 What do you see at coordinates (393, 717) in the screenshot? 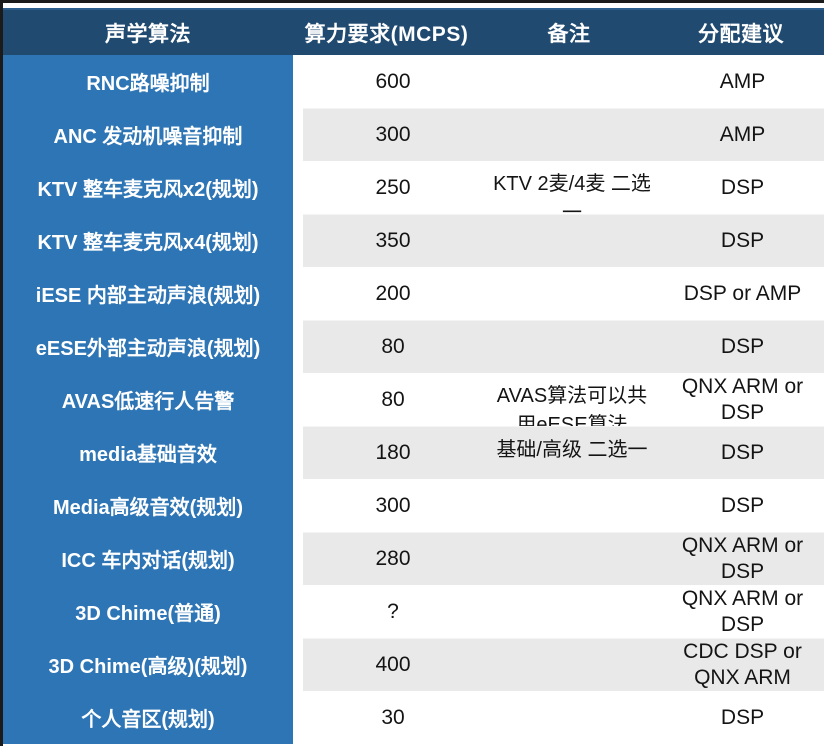
I see `mcps-cell: 30` at bounding box center [393, 717].